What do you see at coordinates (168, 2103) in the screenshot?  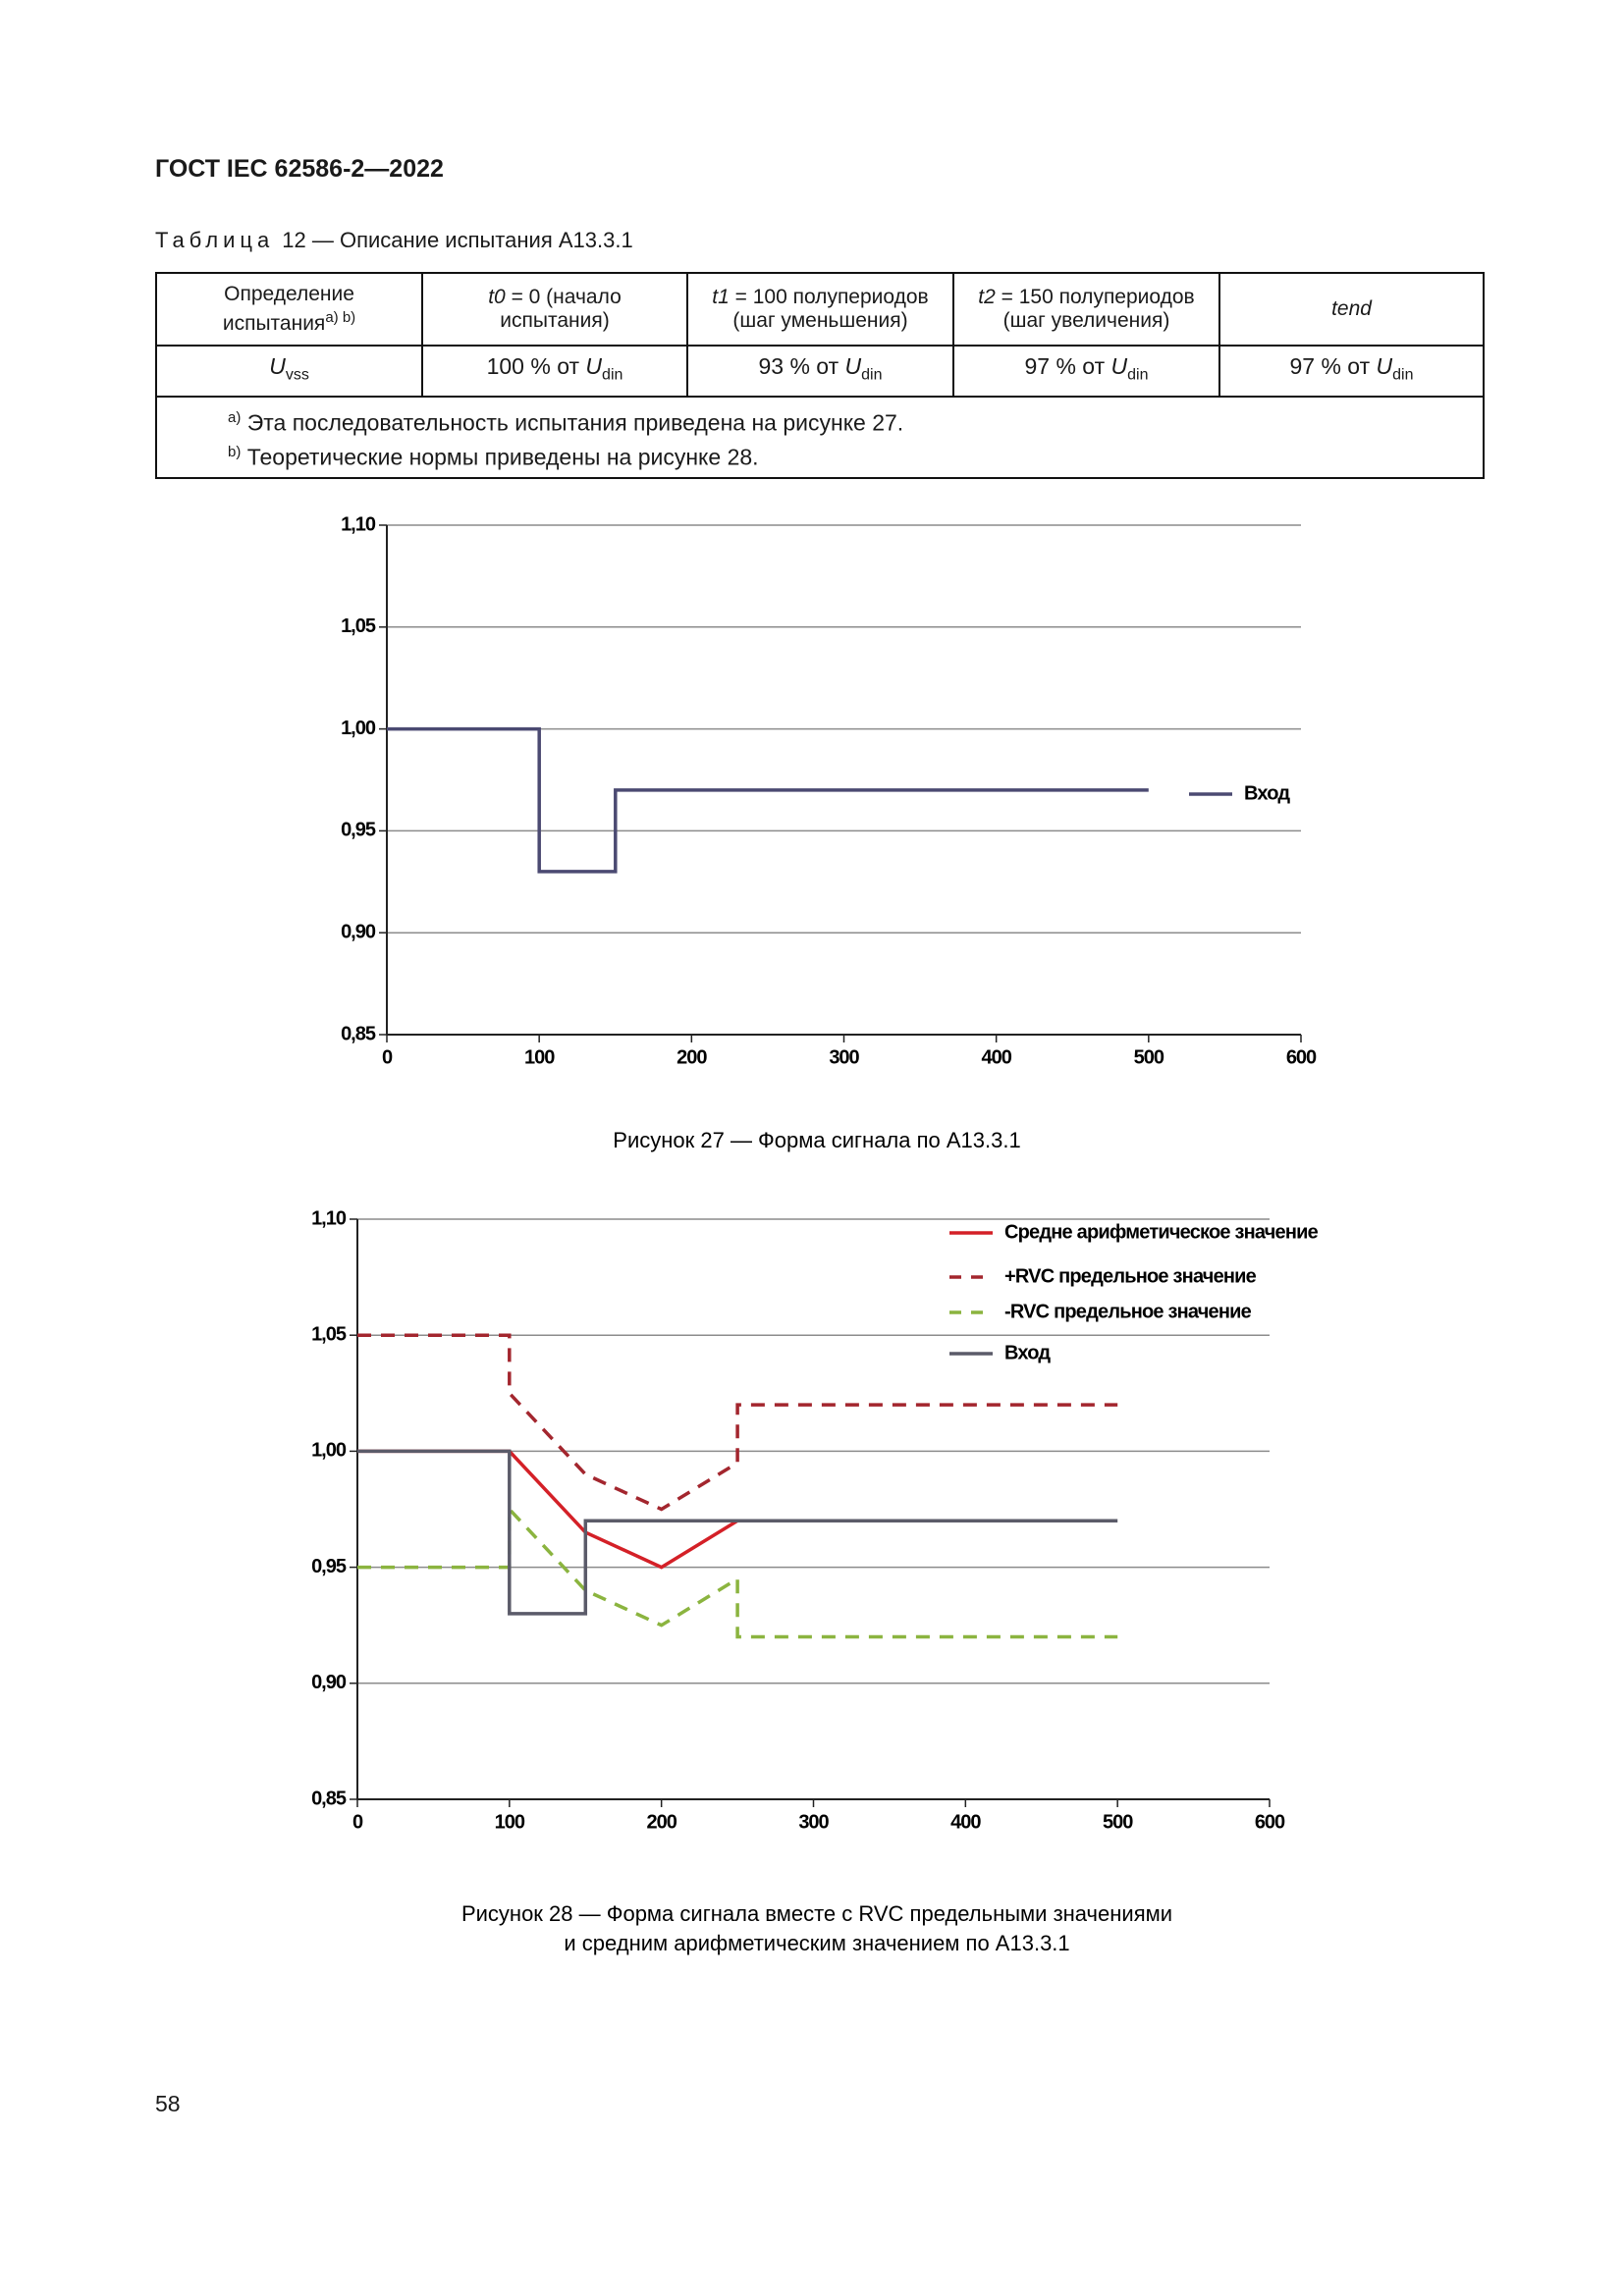 I see `page-number: 58` at bounding box center [168, 2103].